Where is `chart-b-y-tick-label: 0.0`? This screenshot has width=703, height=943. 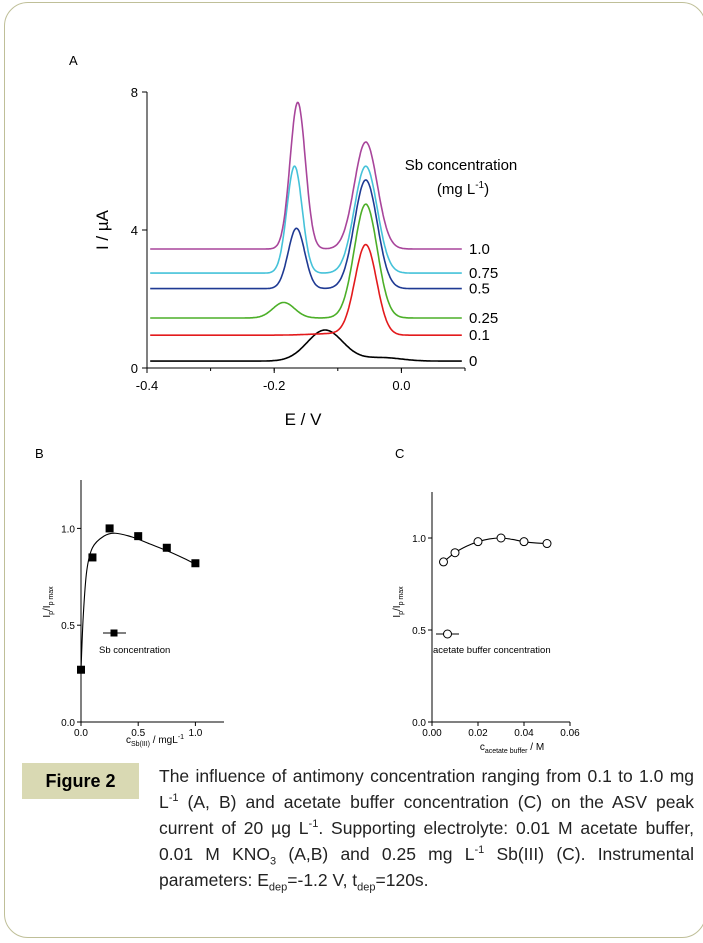 chart-b-y-tick-label: 0.0 is located at coordinates (68, 723).